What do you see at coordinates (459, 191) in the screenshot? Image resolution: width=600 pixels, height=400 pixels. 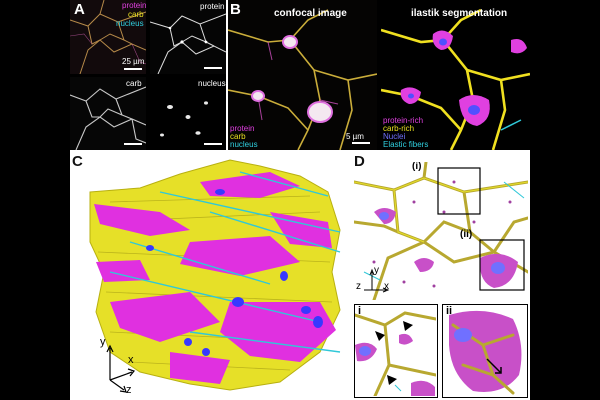 I see `roi-box-i` at bounding box center [459, 191].